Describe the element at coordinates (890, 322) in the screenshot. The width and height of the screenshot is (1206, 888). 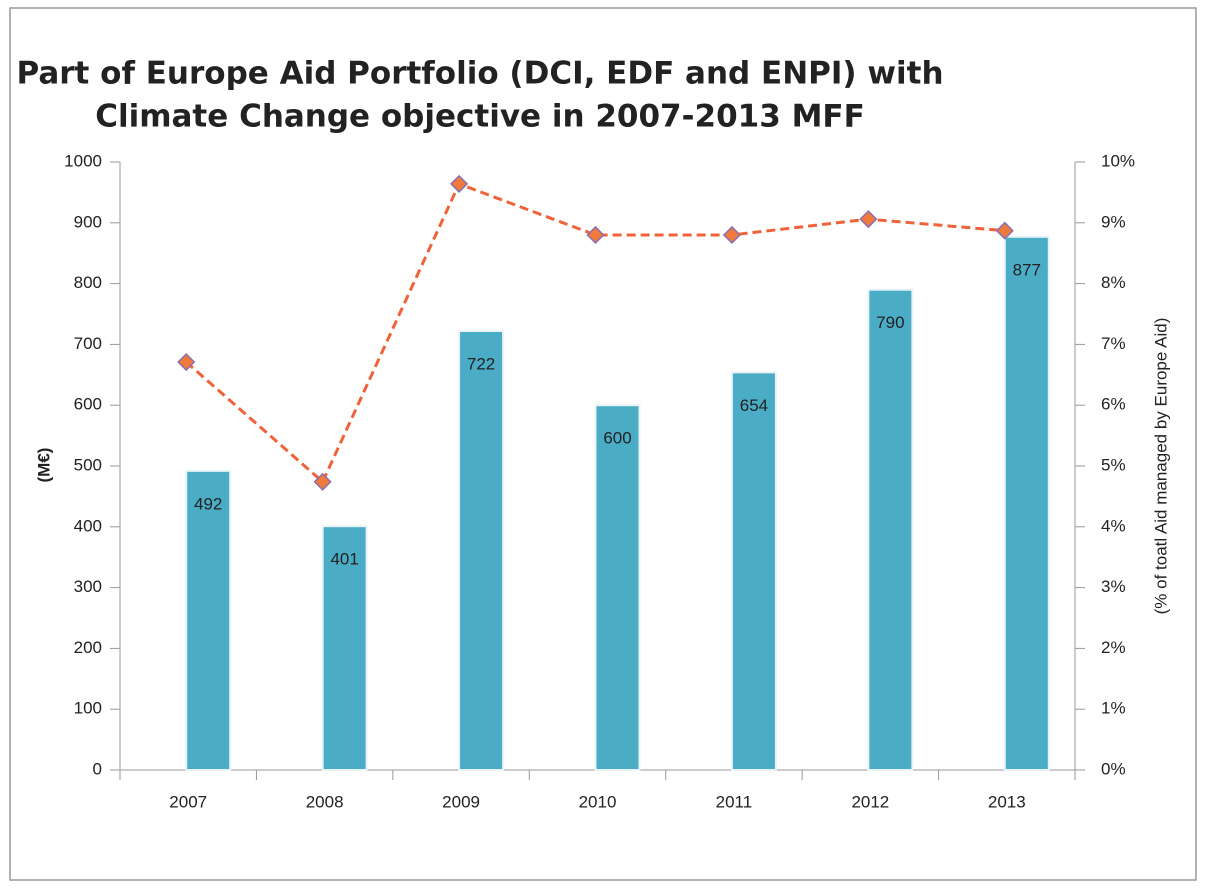
I see `data-label: 790` at that location.